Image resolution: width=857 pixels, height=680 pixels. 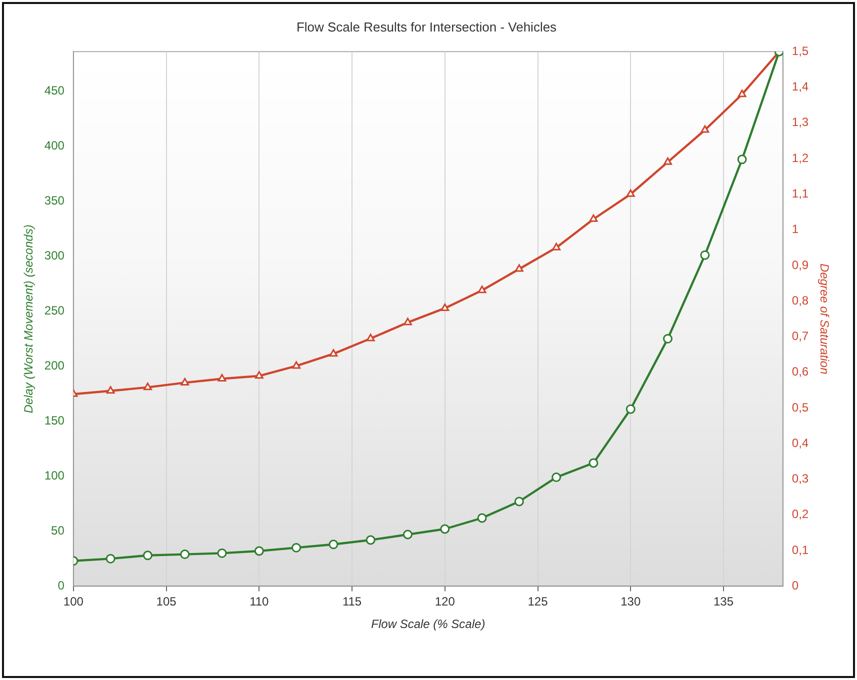 I want to click on y-tick-label: 300, so click(x=54, y=255).